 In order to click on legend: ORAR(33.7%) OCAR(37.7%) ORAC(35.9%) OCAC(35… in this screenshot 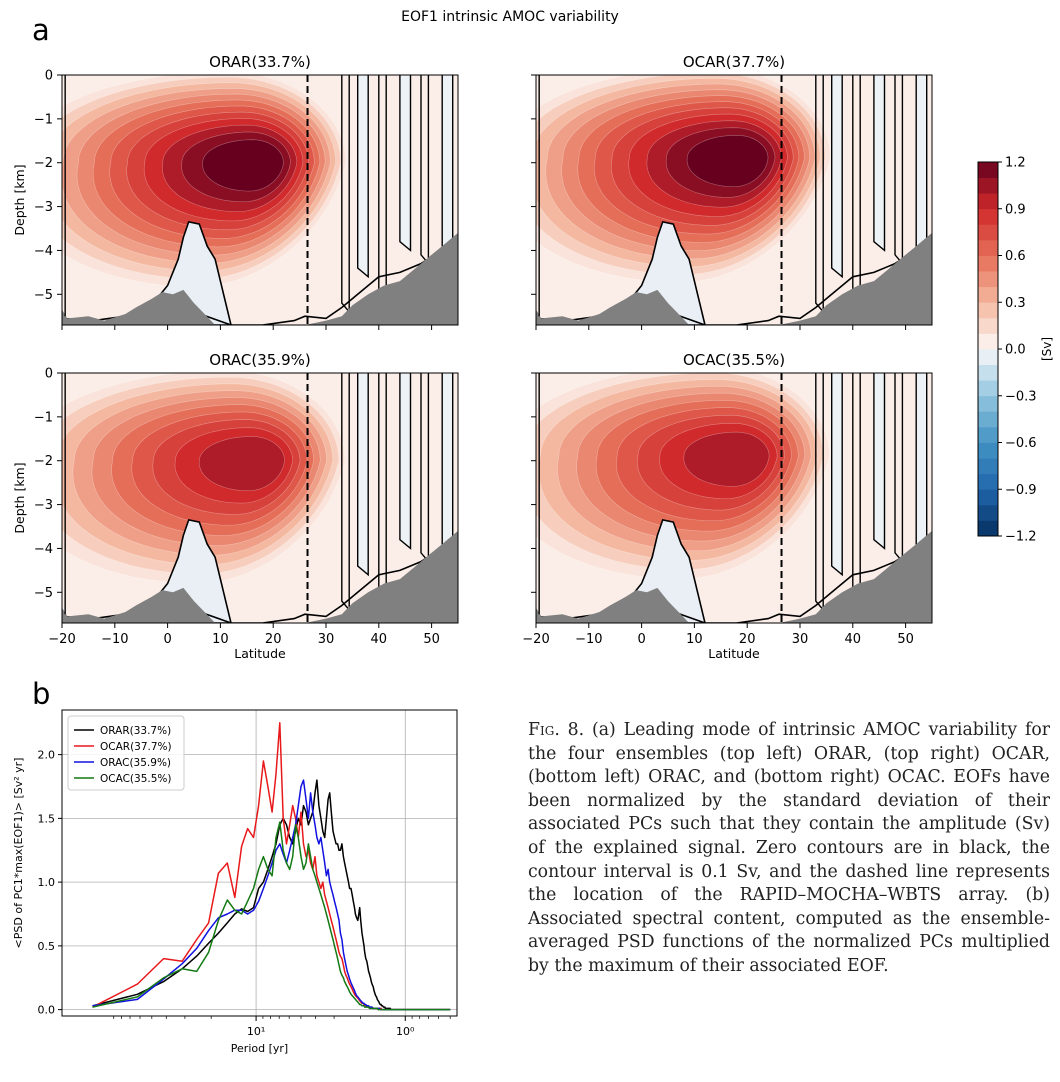, I will do `click(126, 753)`.